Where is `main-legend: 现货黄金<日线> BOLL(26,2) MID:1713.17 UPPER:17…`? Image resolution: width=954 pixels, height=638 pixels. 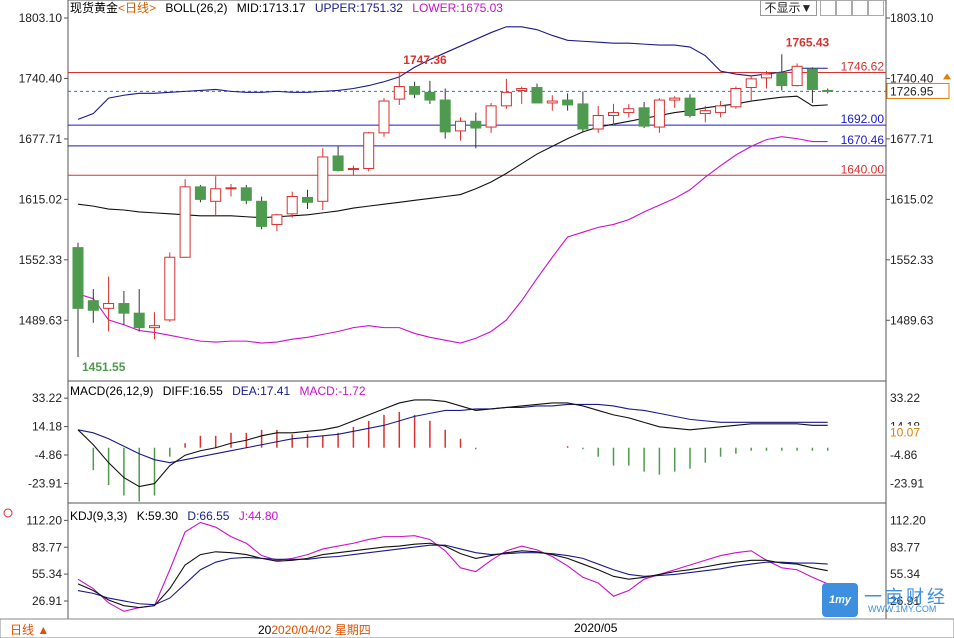
main-legend: 现货黄金<日线> BOLL(26,2) MID:1713.17 UPPER:17… is located at coordinates (286, 8).